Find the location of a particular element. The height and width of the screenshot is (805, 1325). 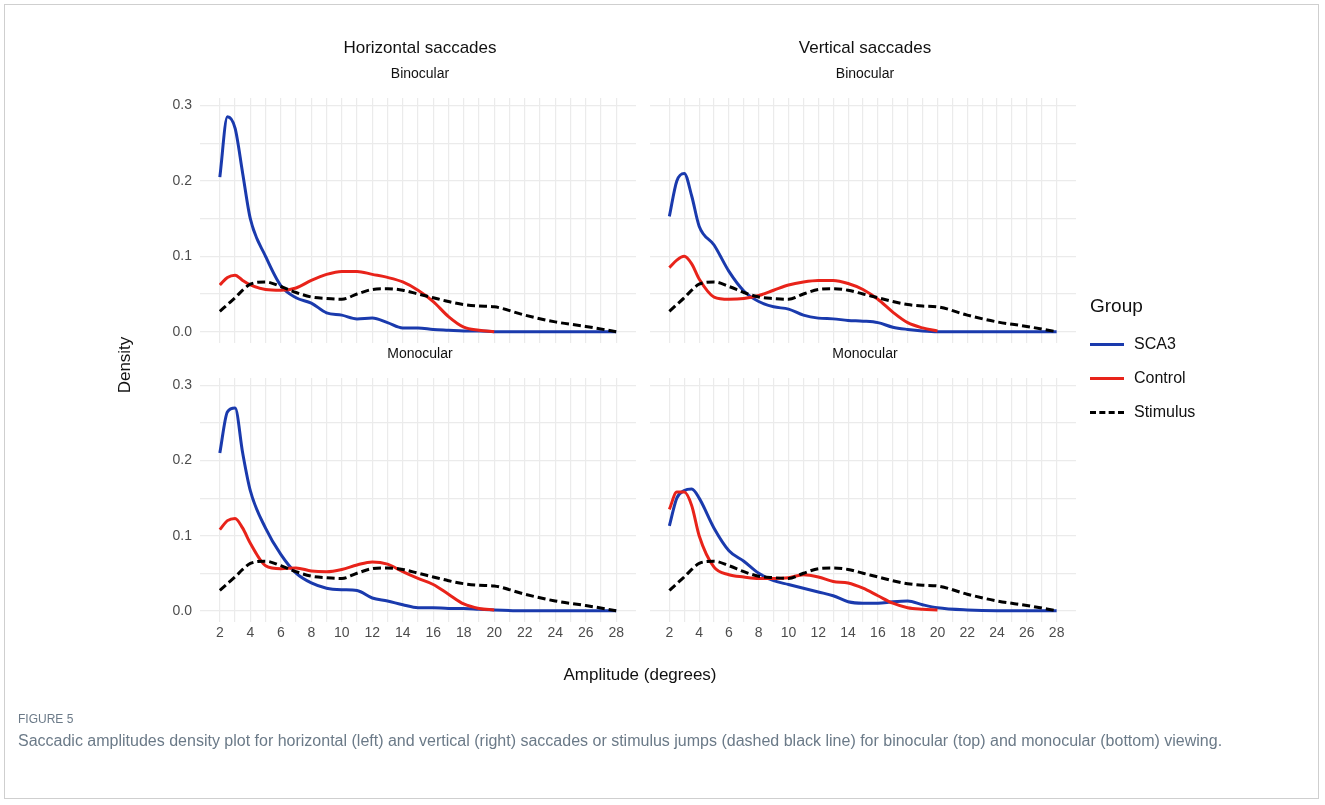

chart-title: Vertical saccades is located at coordinates (865, 48).